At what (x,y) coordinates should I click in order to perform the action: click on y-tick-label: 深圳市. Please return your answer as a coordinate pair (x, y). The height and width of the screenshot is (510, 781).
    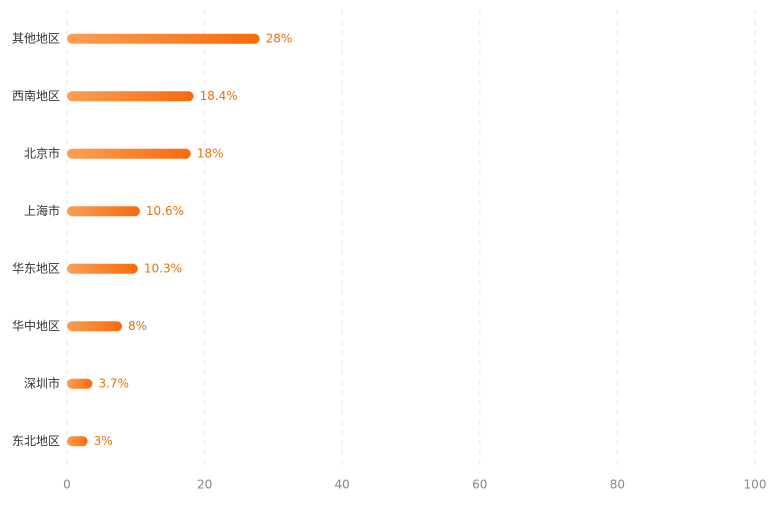
    Looking at the image, I should click on (42, 382).